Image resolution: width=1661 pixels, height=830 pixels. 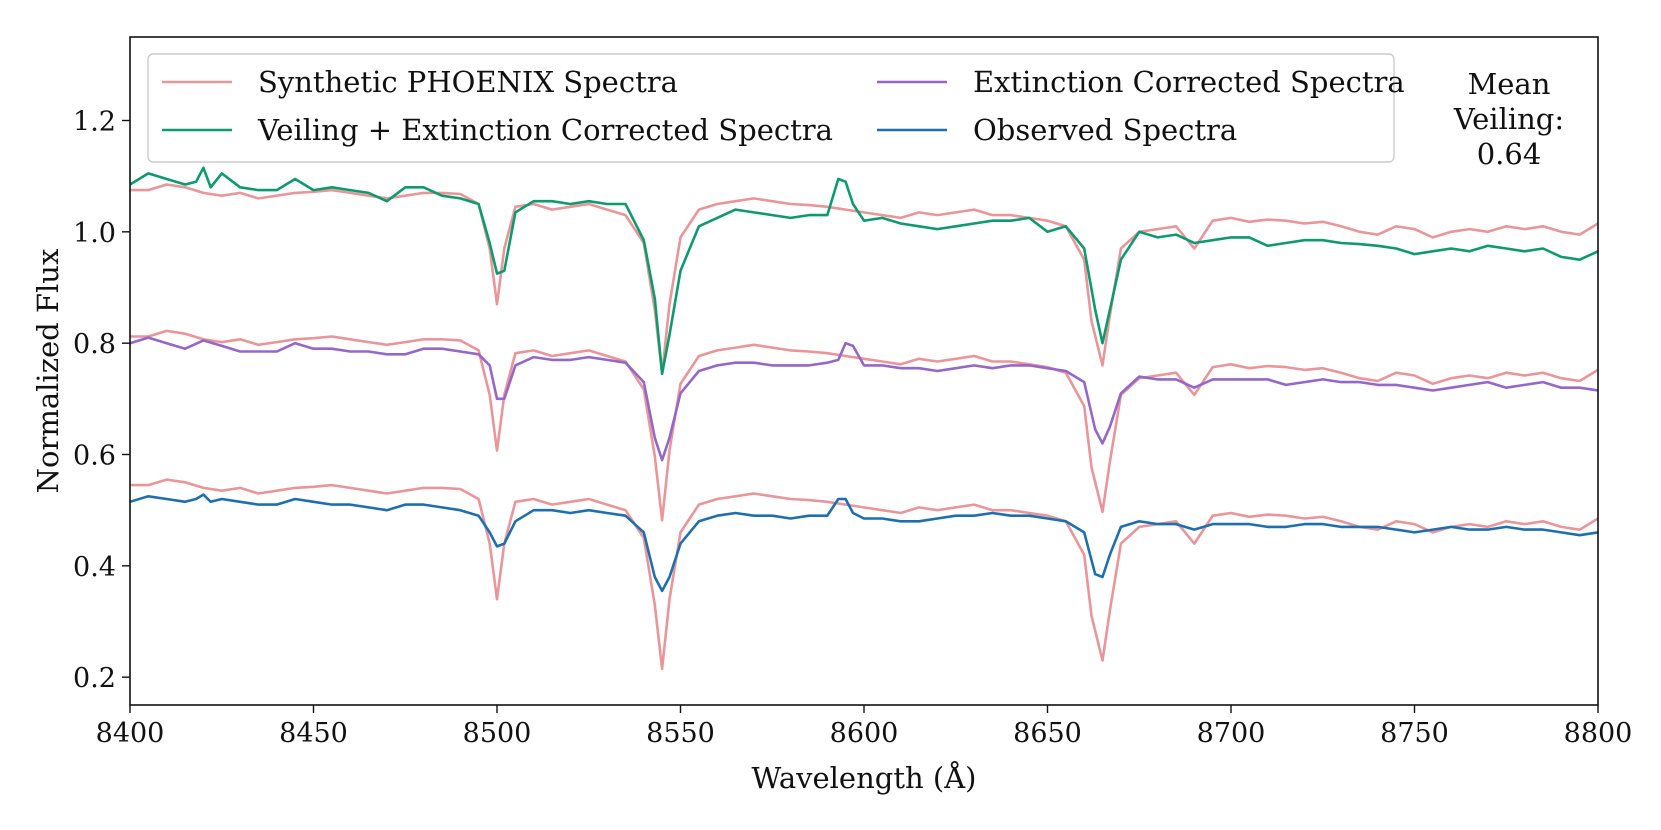 I want to click on annotation-line-1: Mean, so click(x=1509, y=84).